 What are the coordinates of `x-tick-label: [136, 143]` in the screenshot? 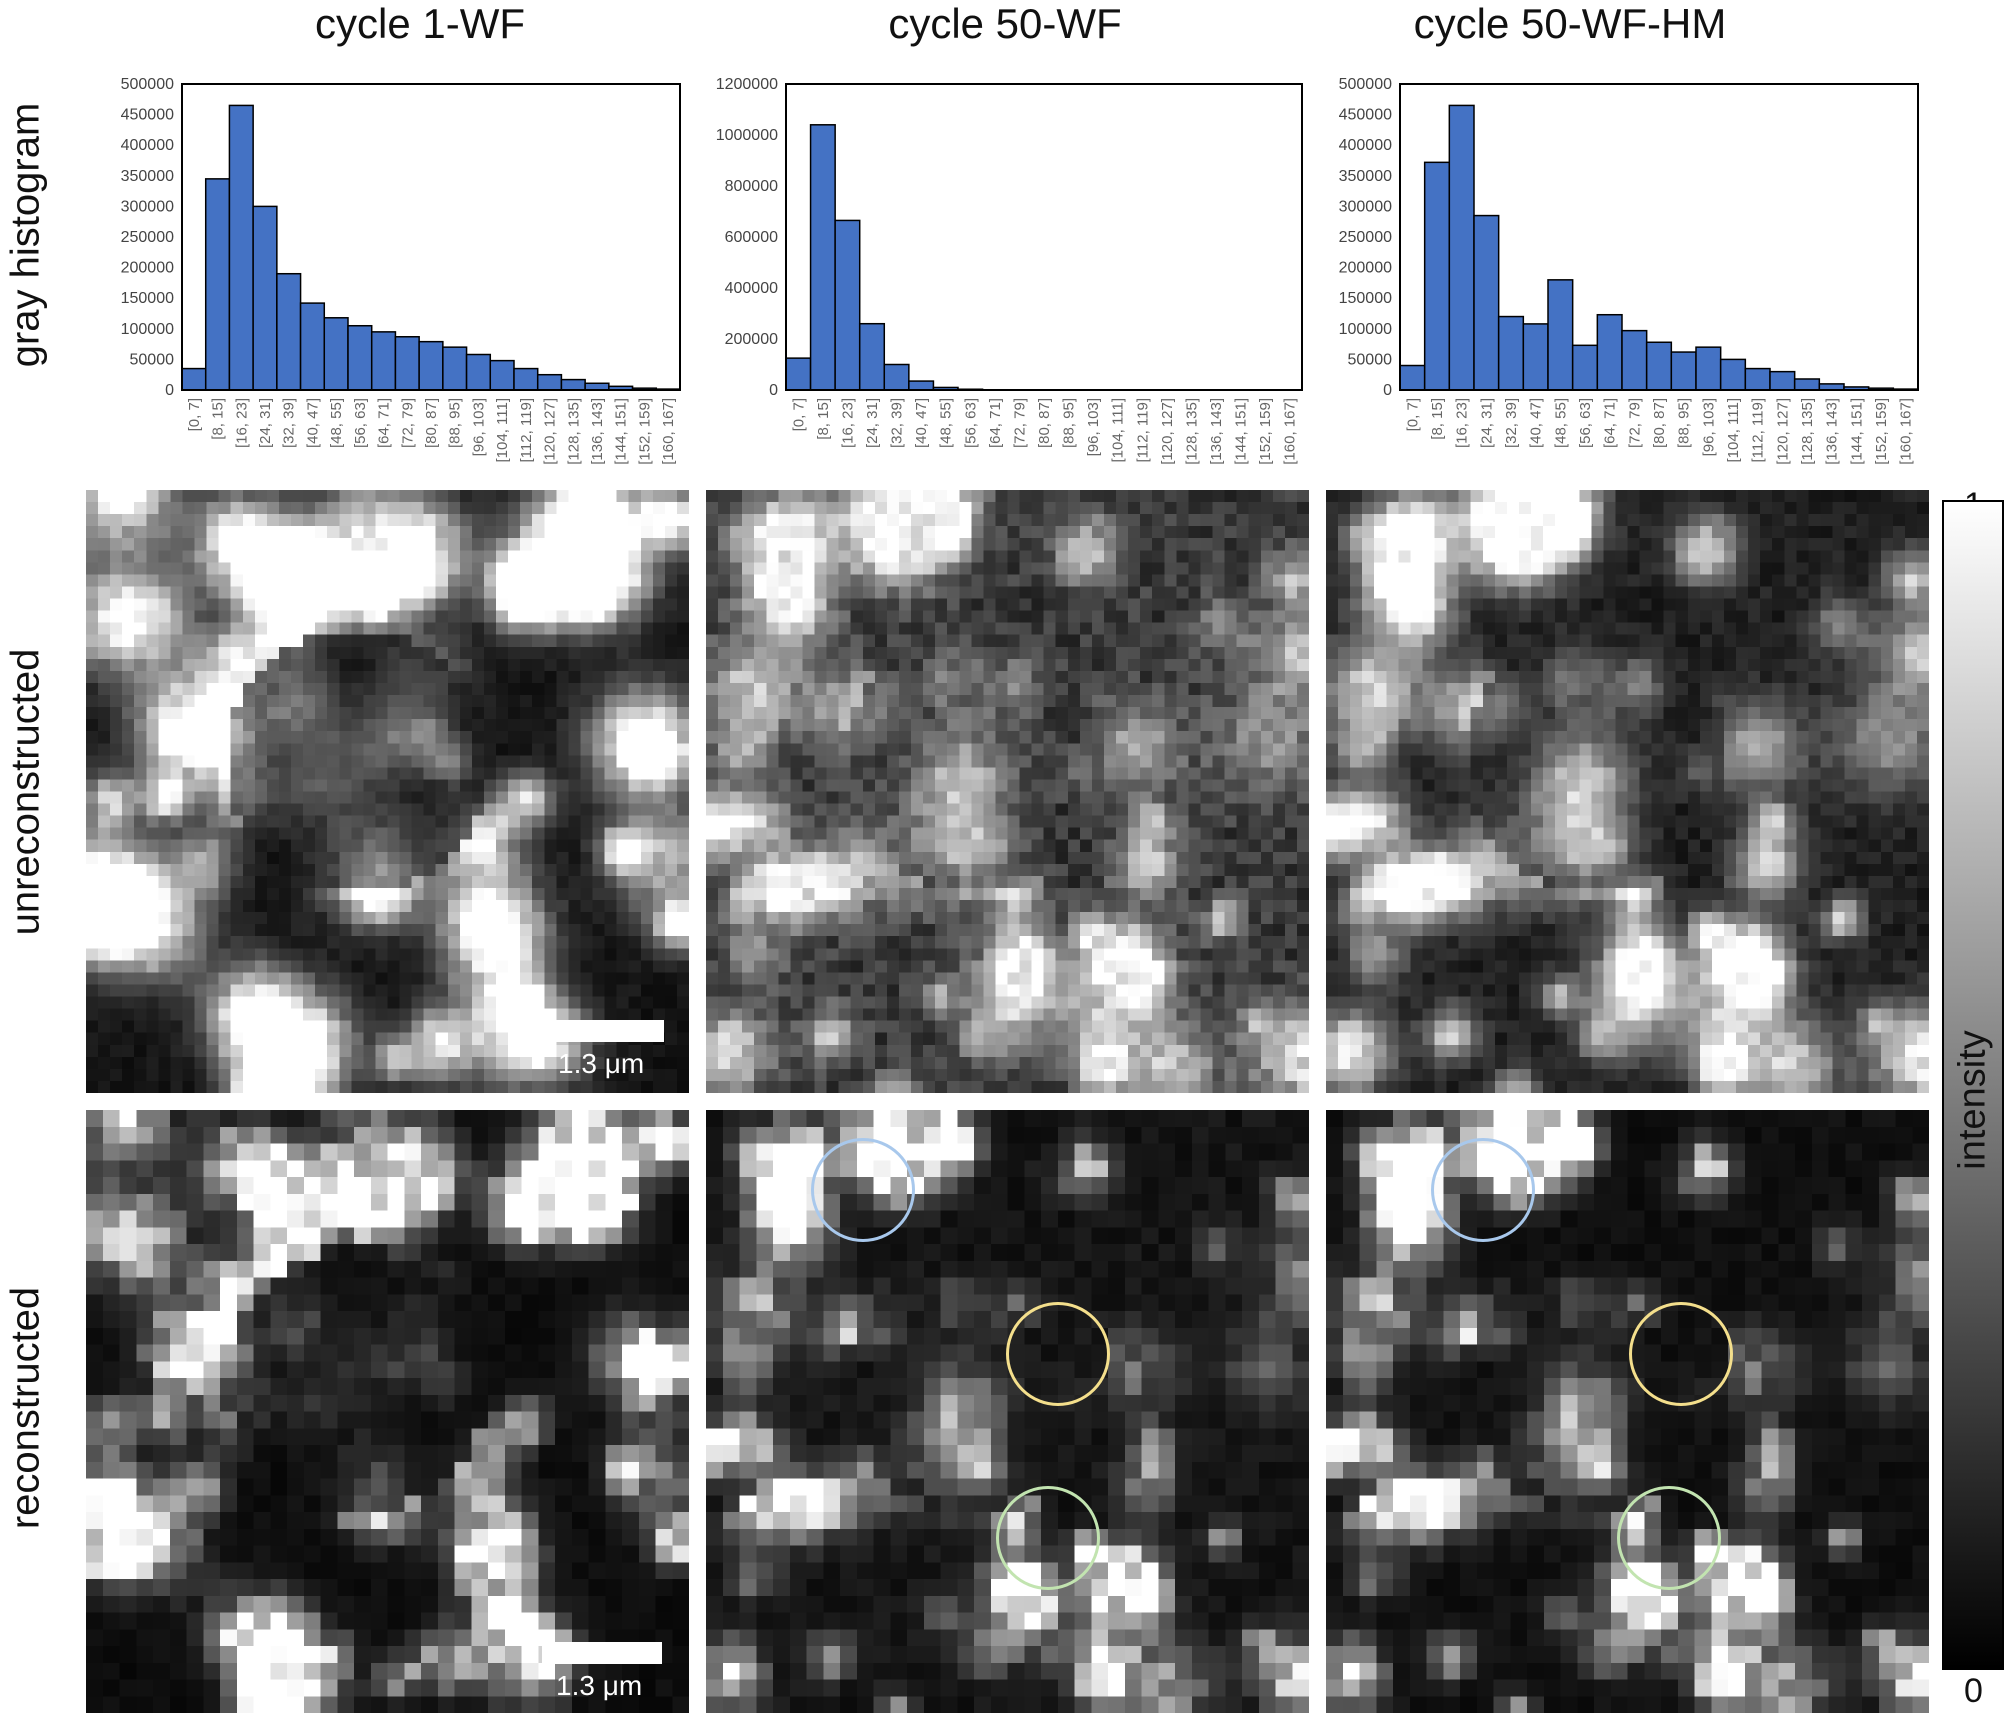 It's located at (1216, 431).